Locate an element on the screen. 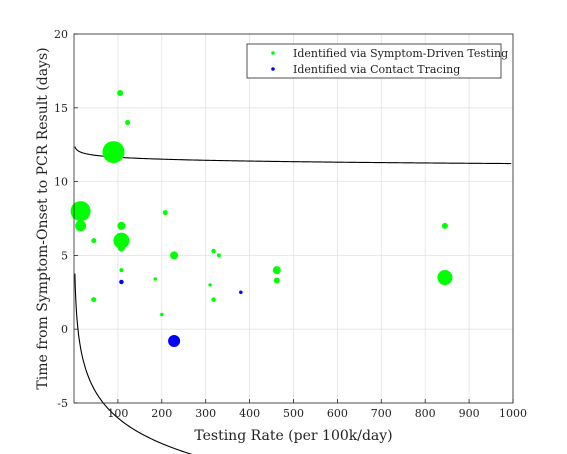 The width and height of the screenshot is (567, 454). x-tick-label: 100 is located at coordinates (117, 413).